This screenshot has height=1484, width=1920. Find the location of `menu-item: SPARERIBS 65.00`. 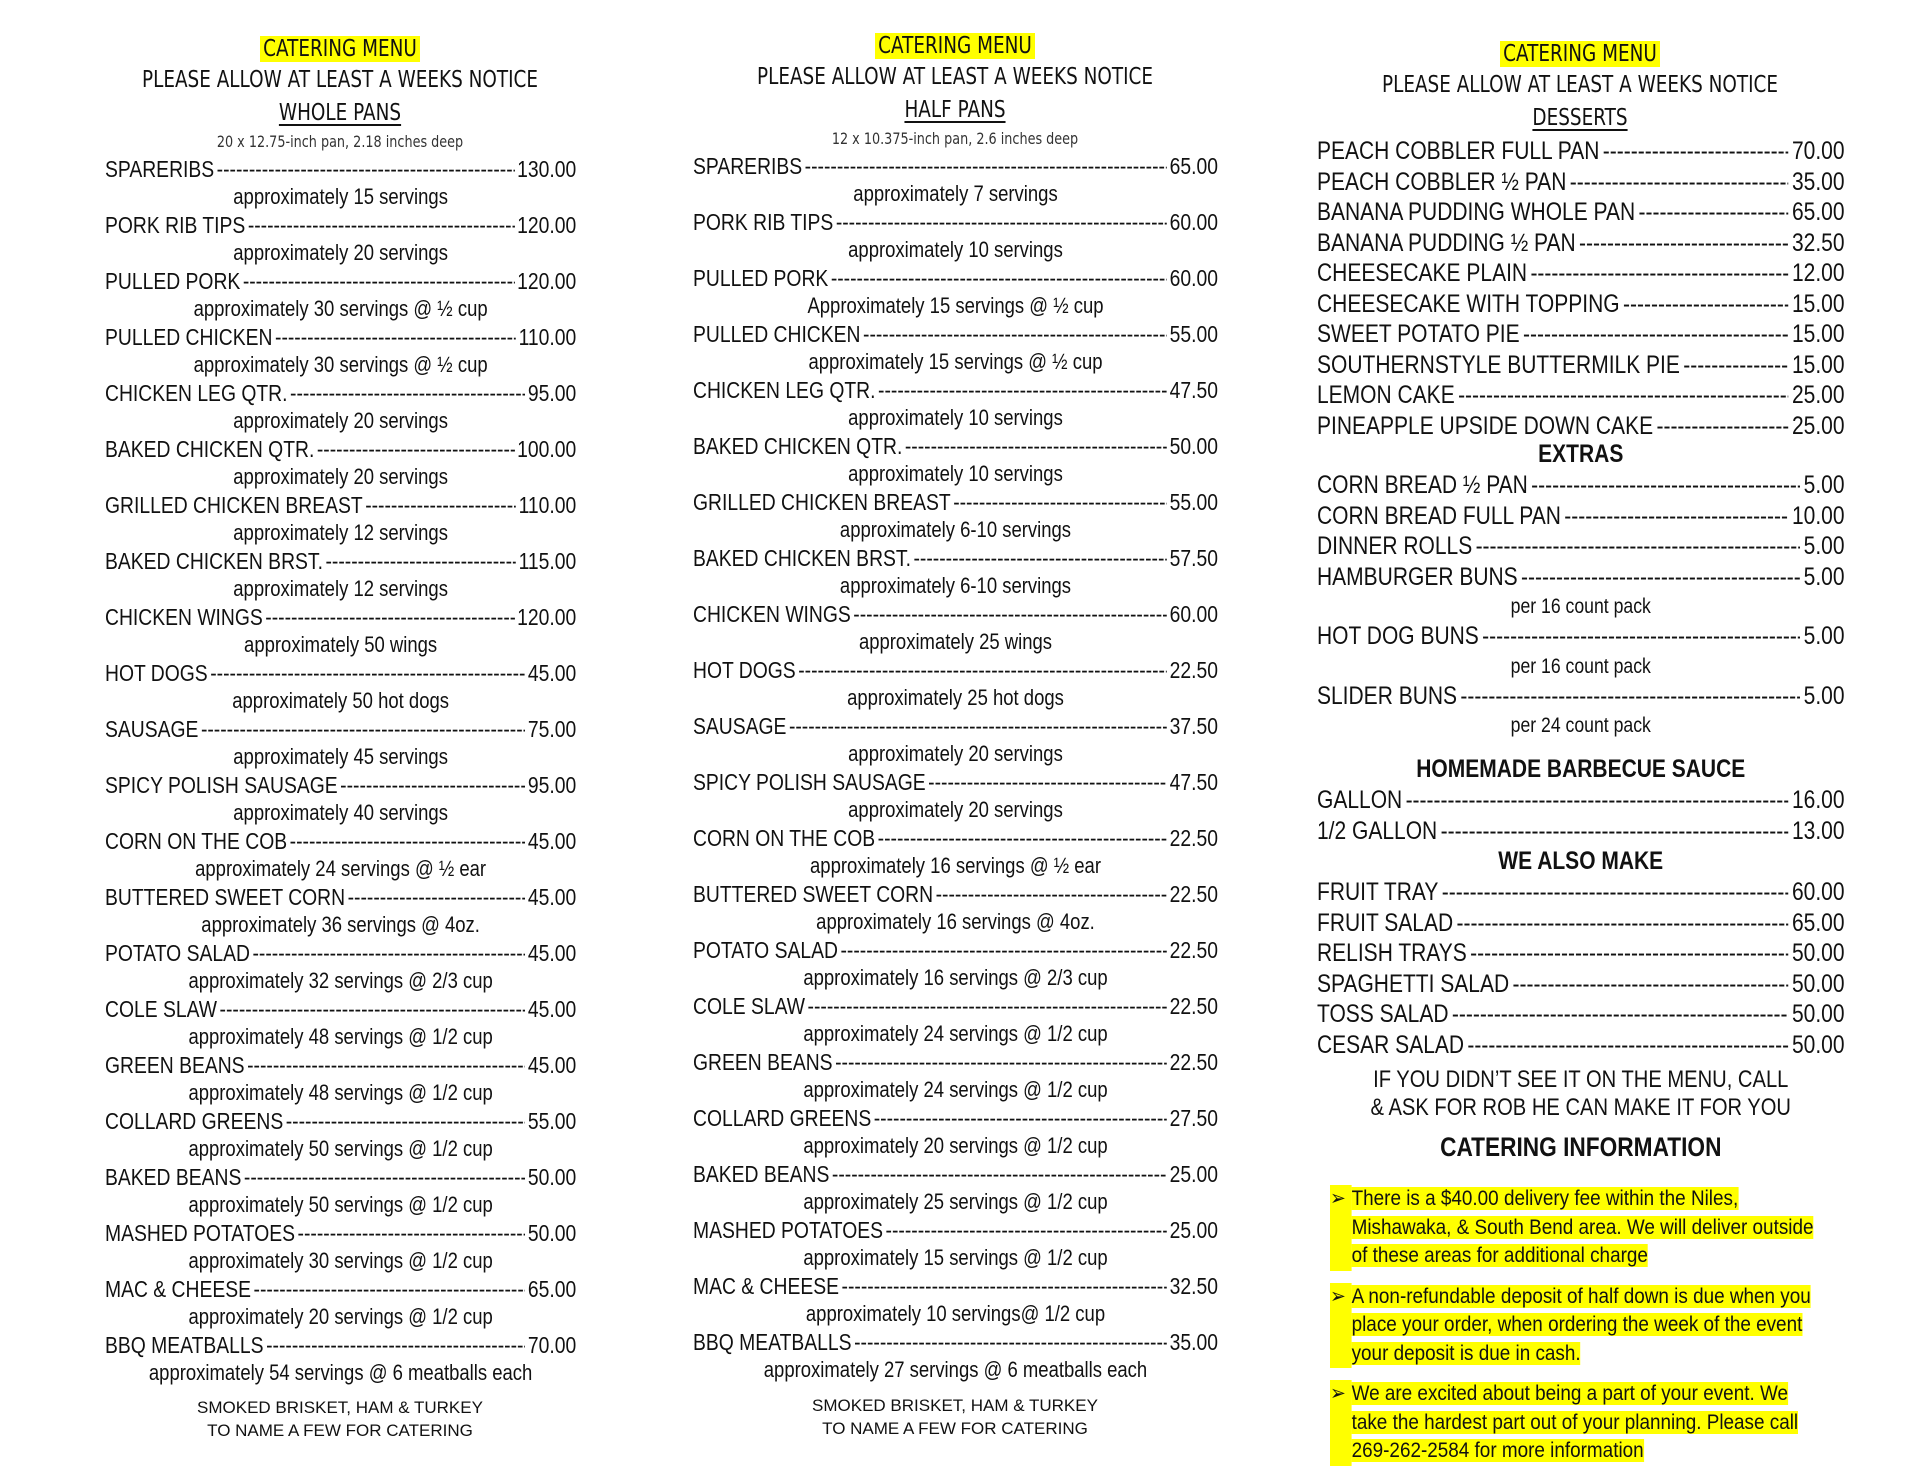

menu-item: SPARERIBS 65.00 is located at coordinates (955, 166).